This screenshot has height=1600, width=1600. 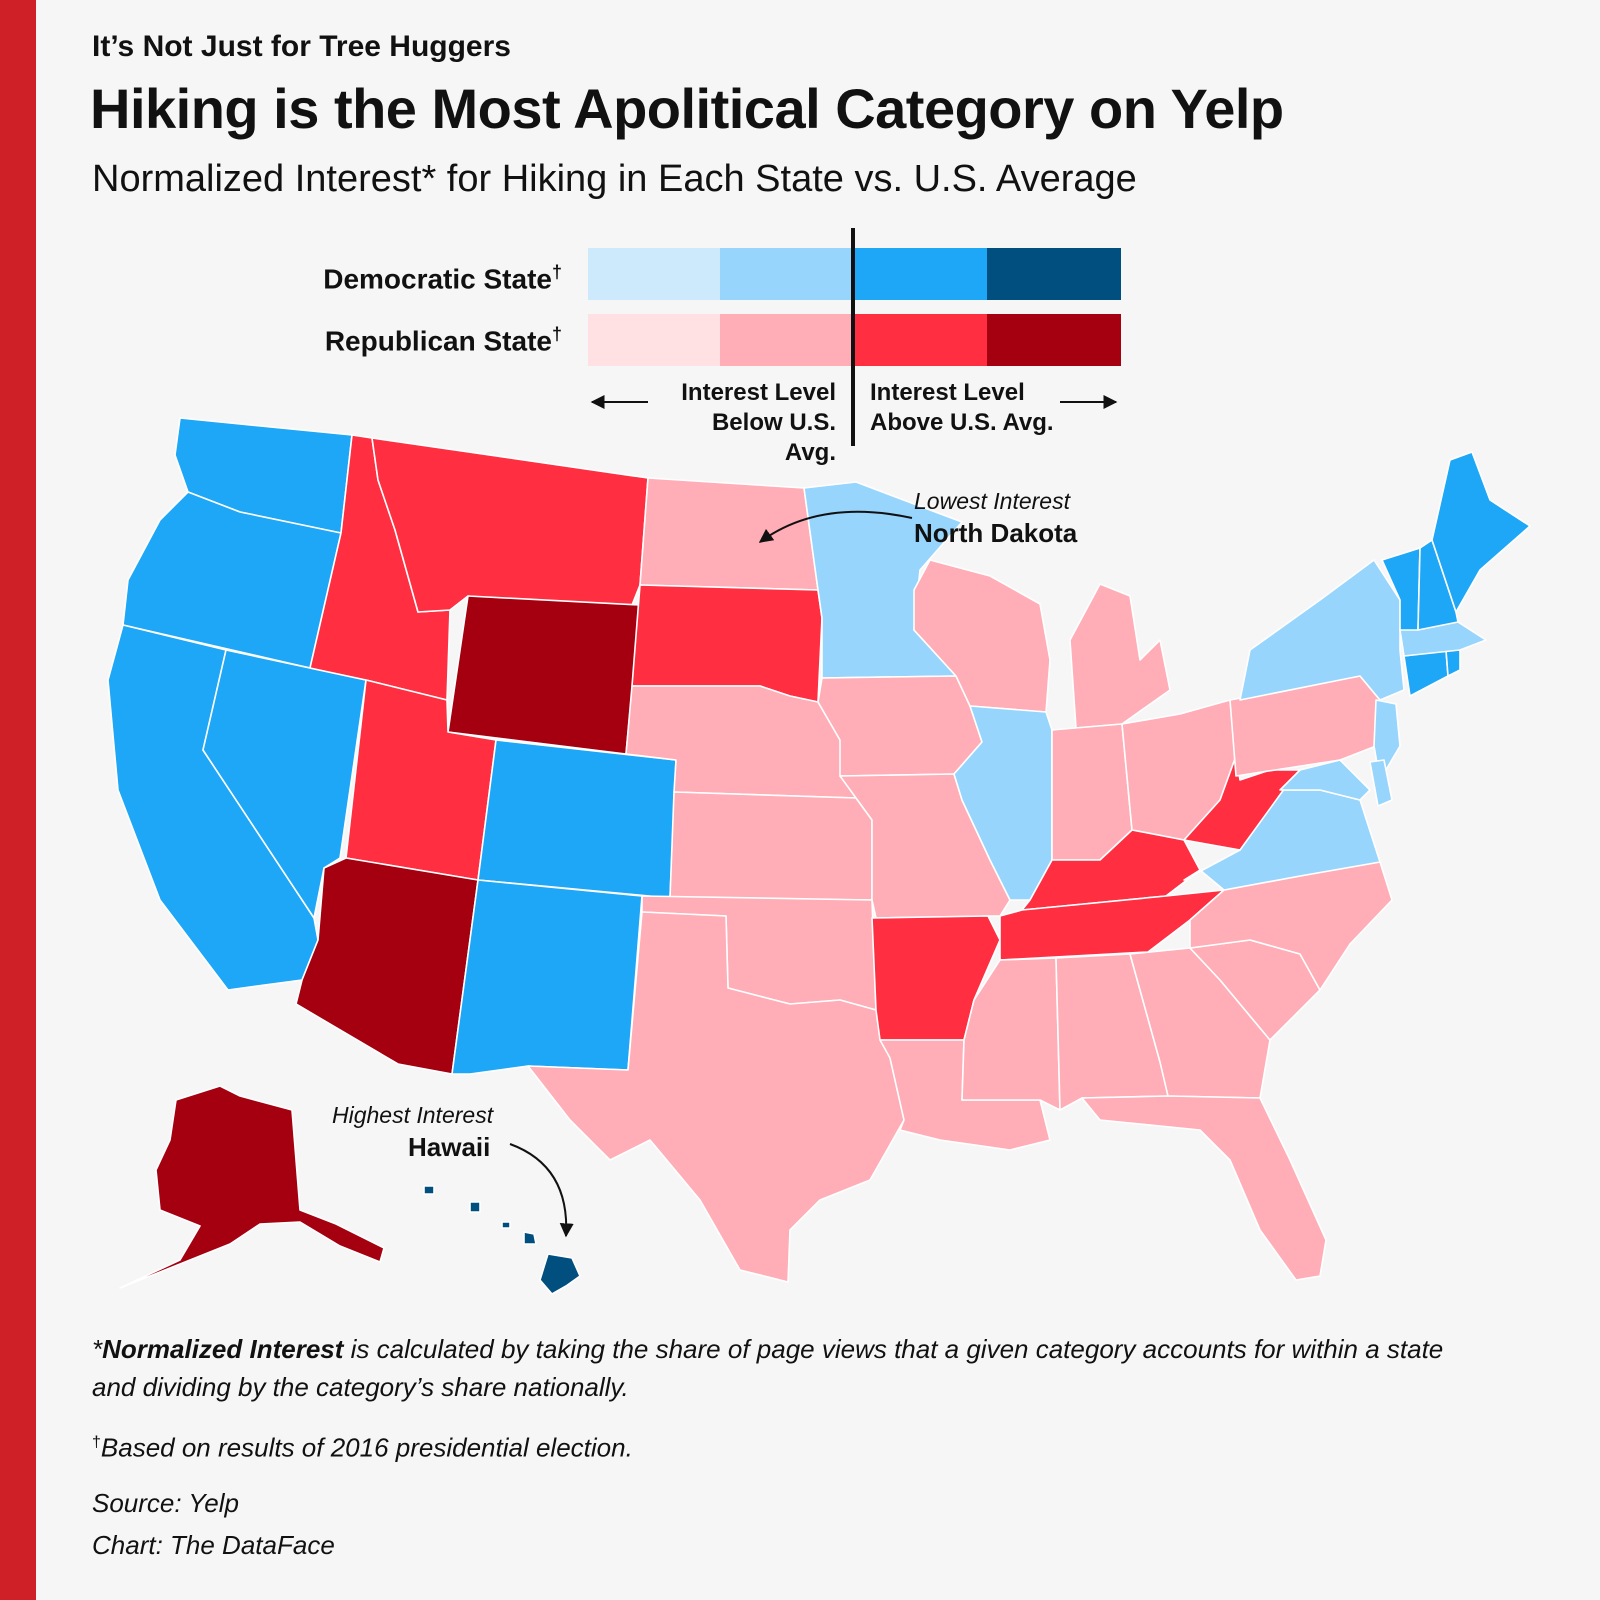 I want to click on chart-credit: Chart: The DataFace, so click(x=213, y=1545).